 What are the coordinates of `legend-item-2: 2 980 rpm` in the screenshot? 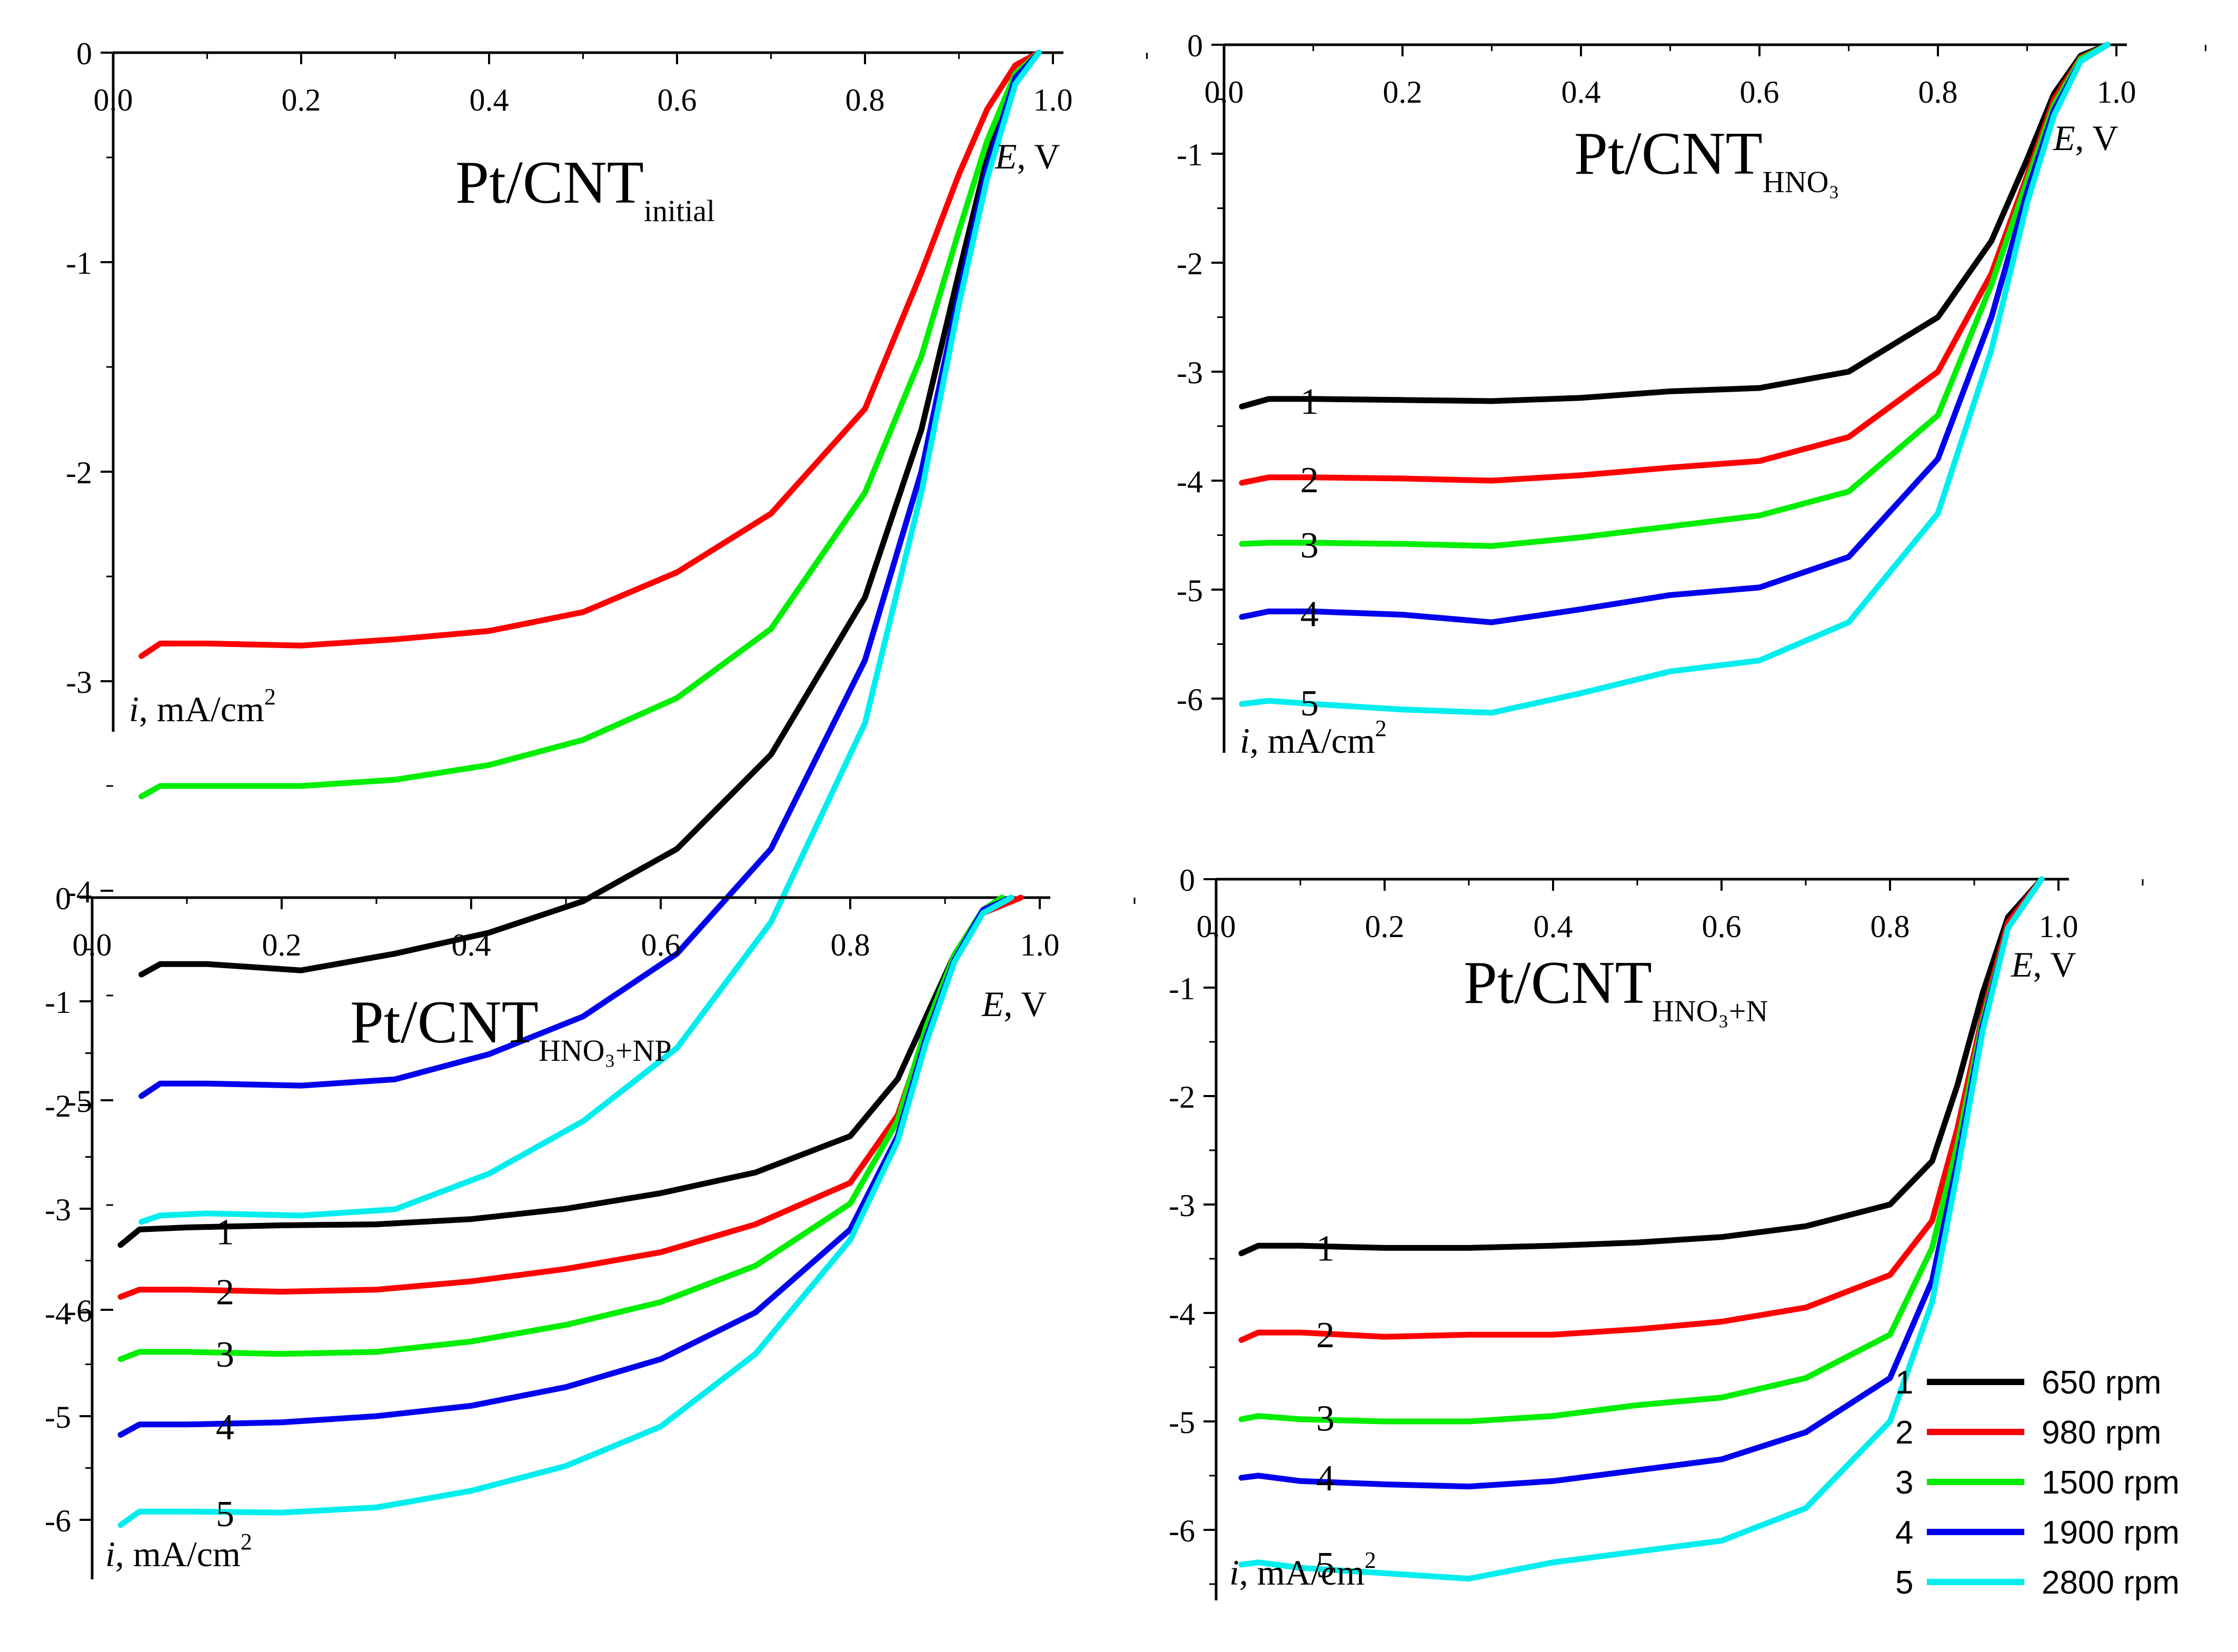 It's located at (2028, 1433).